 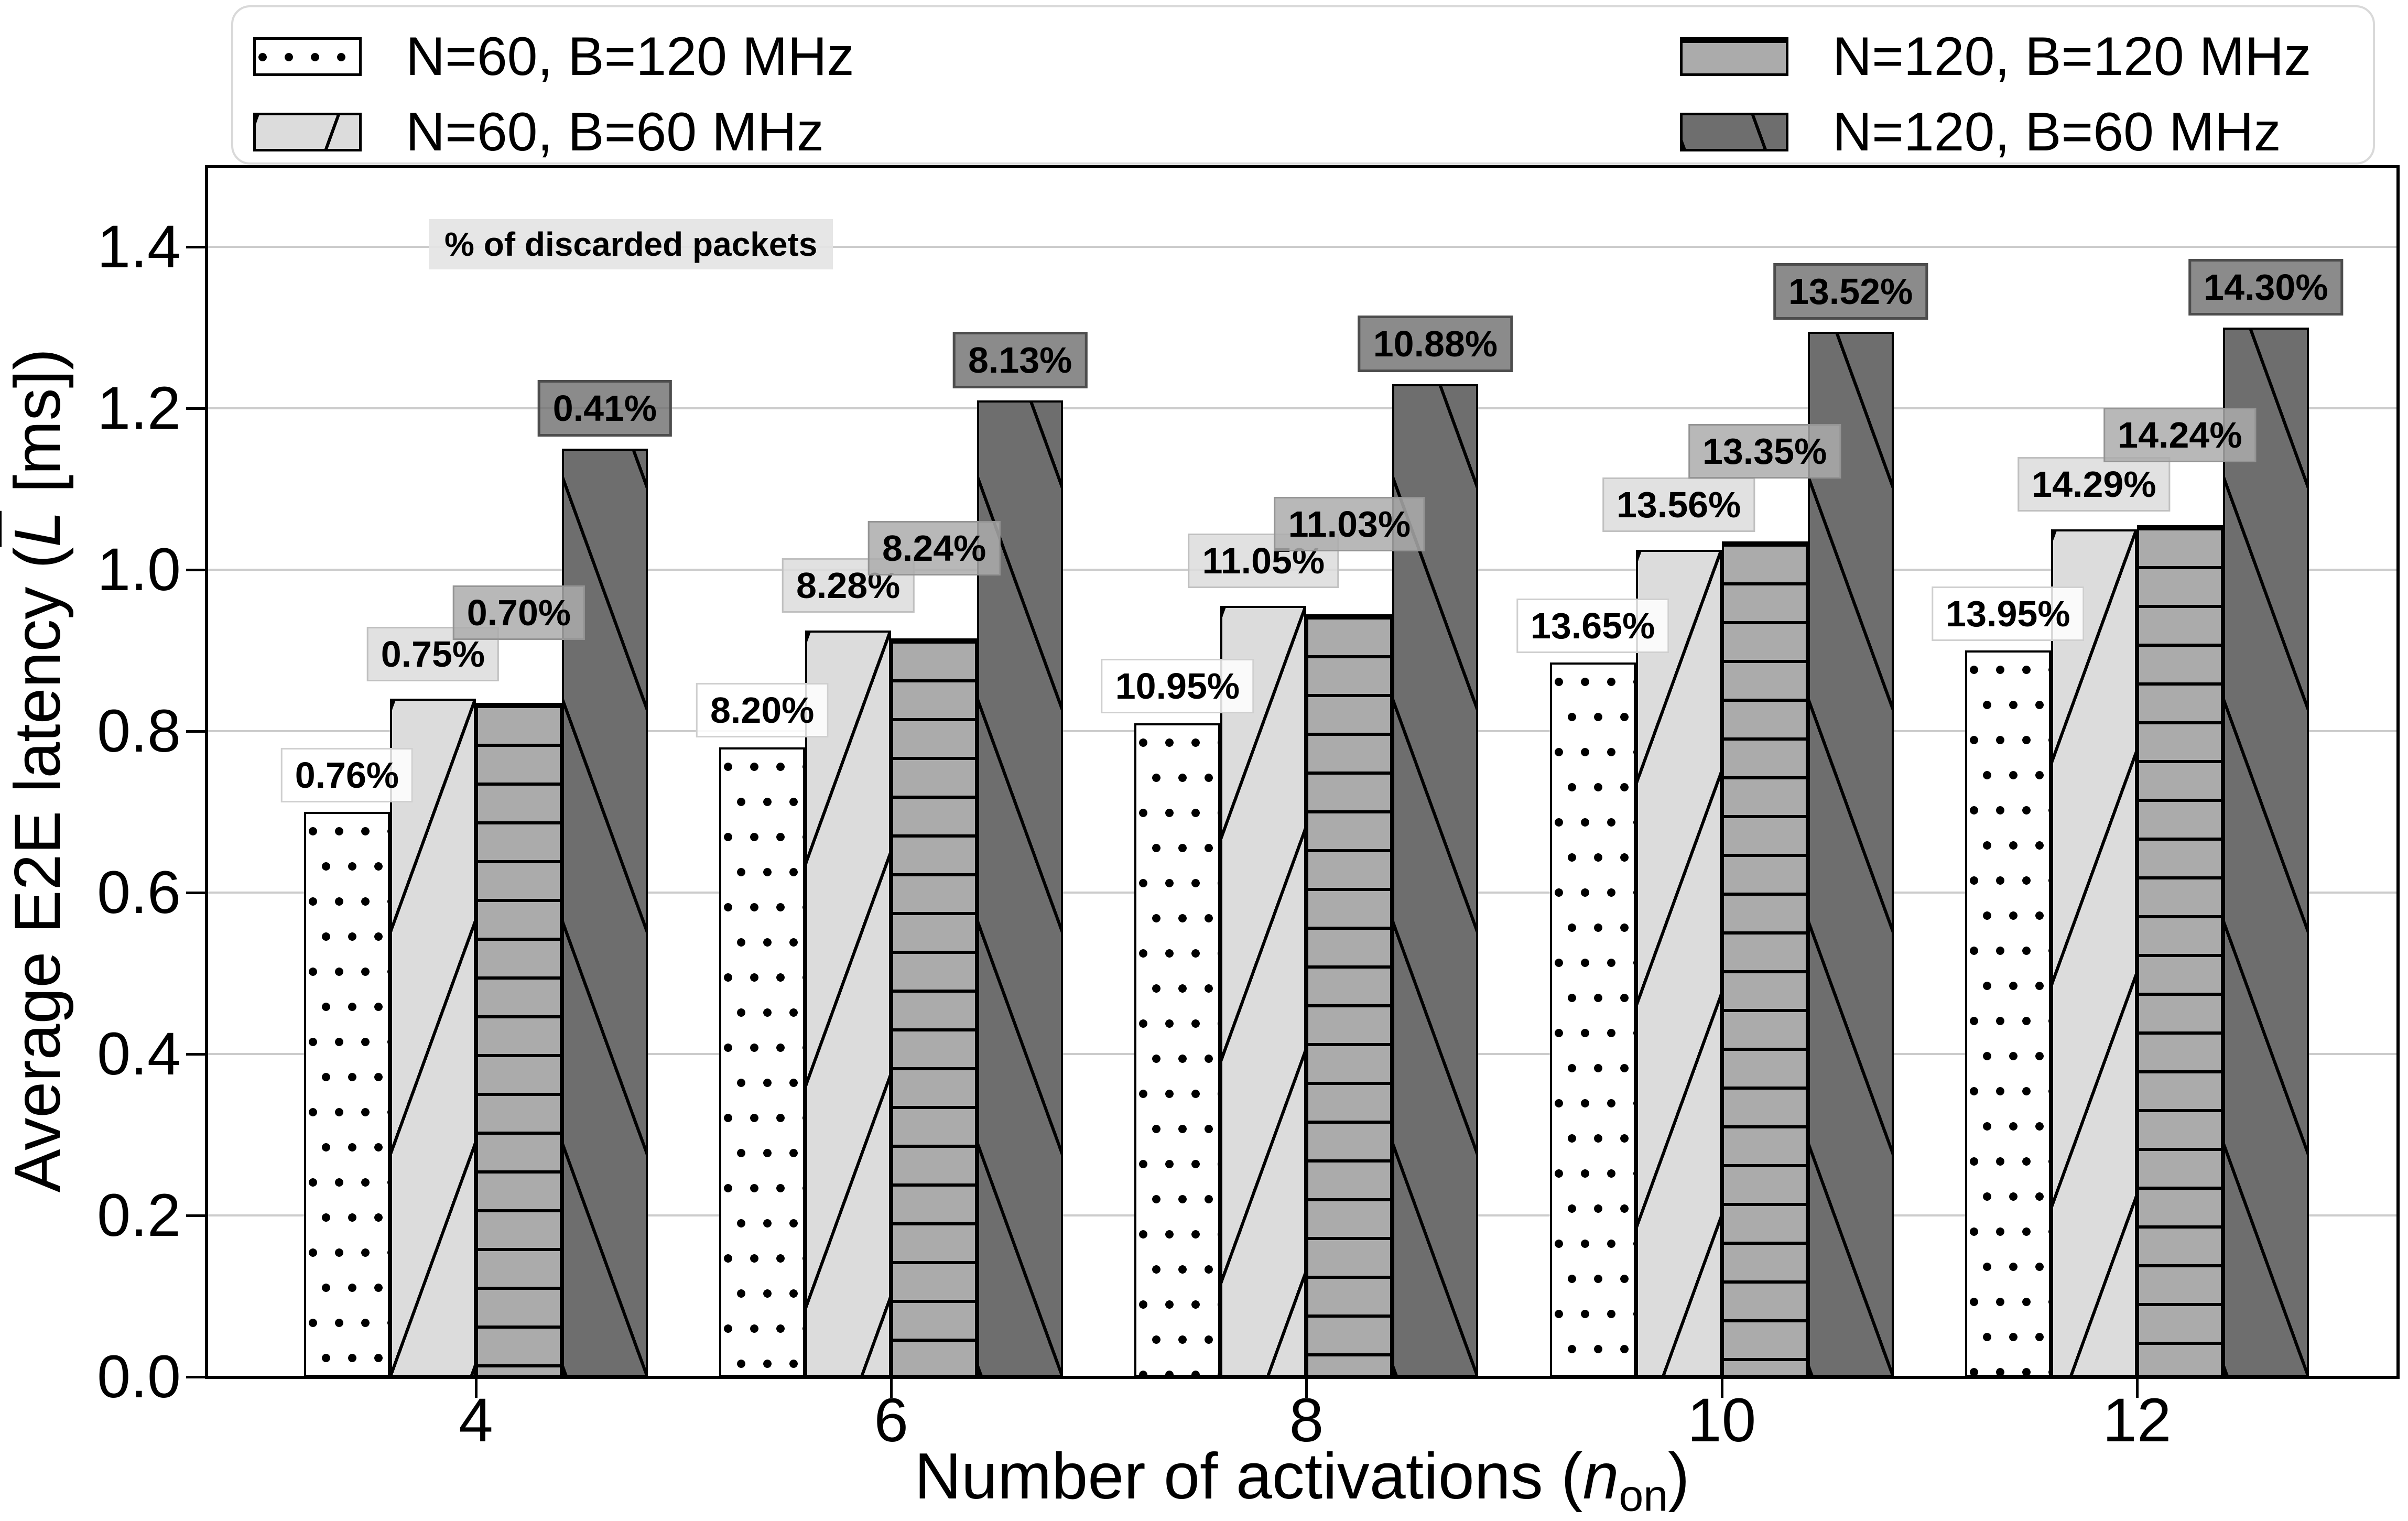 I want to click on bar-label: 0.76%, so click(x=347, y=774).